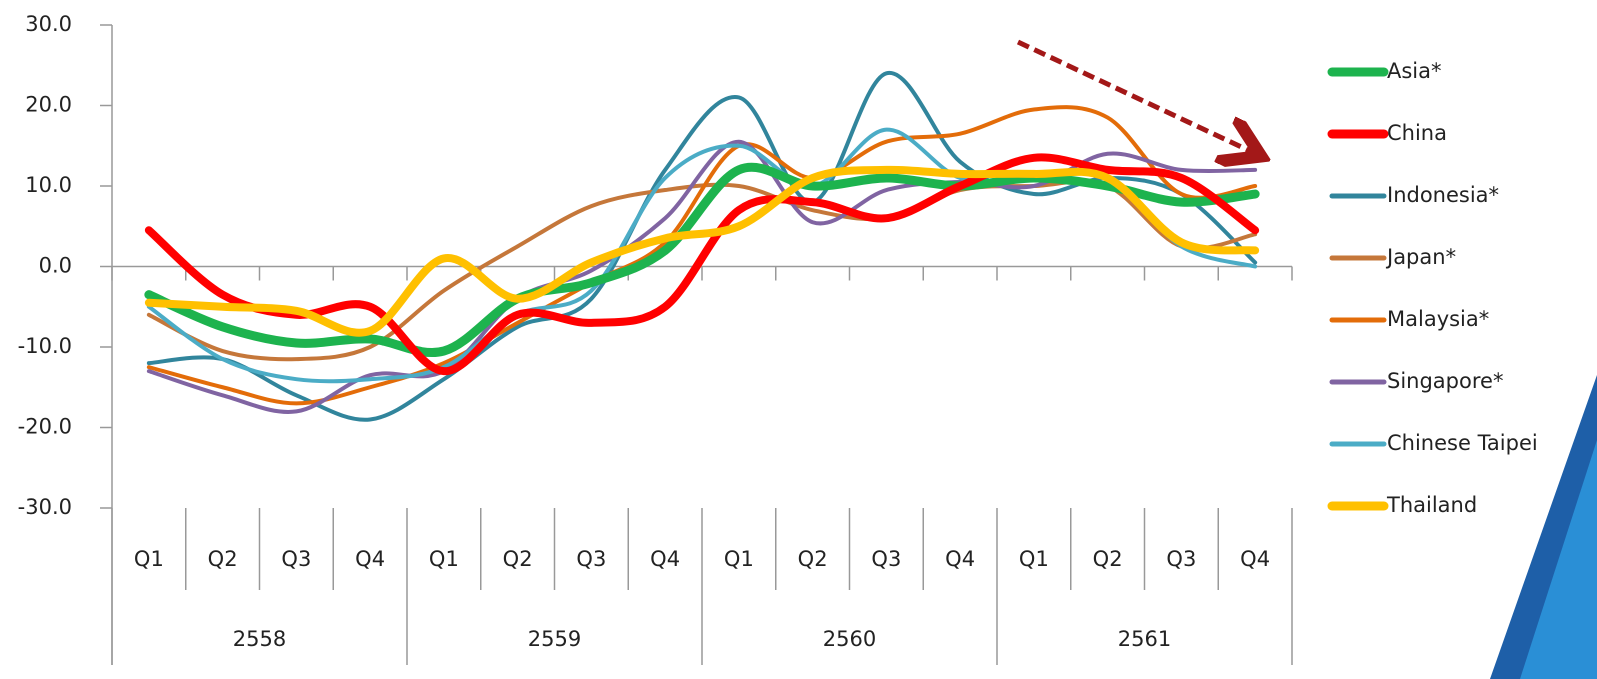  I want to click on x-group-label: 2560, so click(849, 639).